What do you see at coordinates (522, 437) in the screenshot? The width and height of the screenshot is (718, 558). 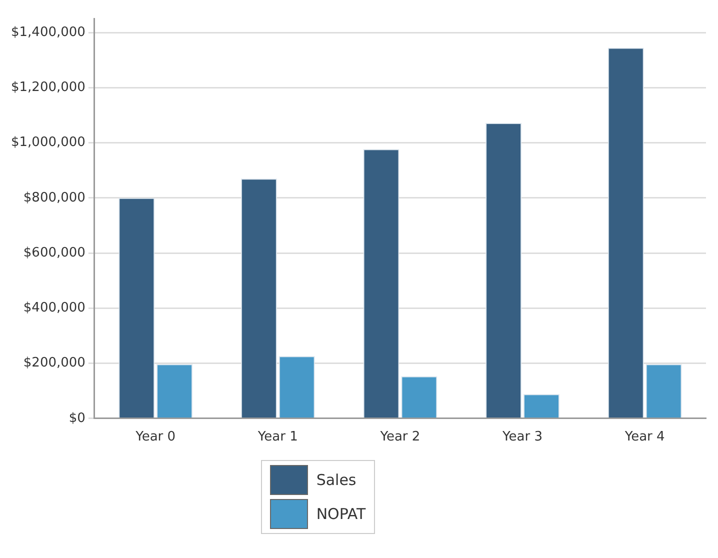 I see `x-tick-label: Year 3` at bounding box center [522, 437].